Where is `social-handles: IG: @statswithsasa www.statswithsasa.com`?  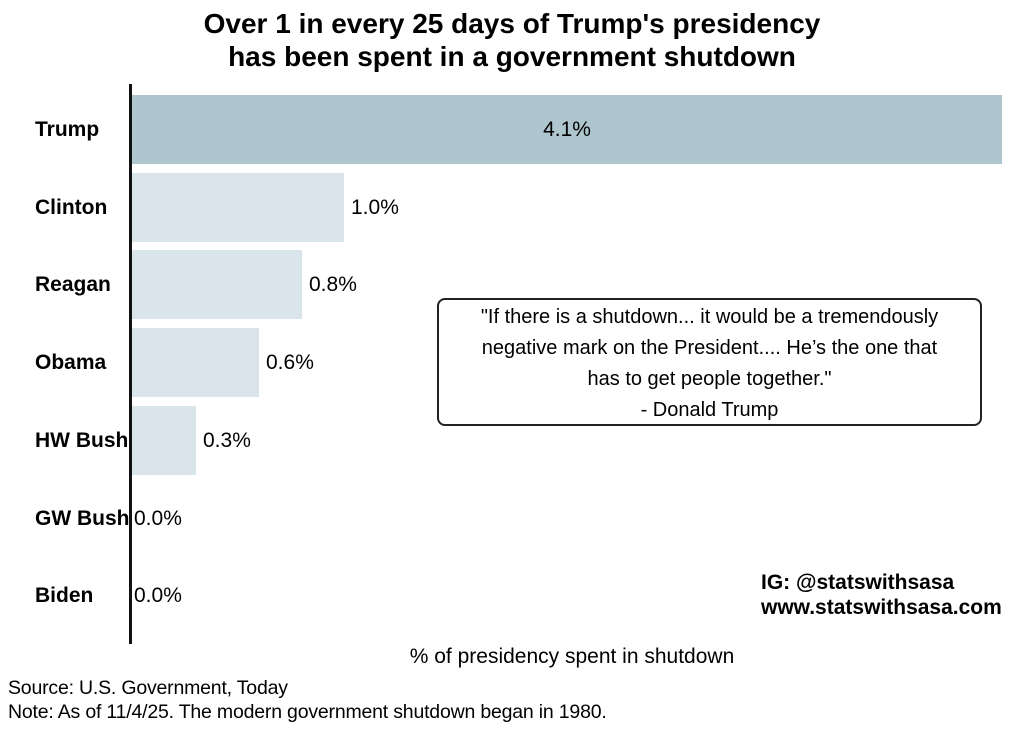
social-handles: IG: @statswithsasa www.statswithsasa.com is located at coordinates (881, 595).